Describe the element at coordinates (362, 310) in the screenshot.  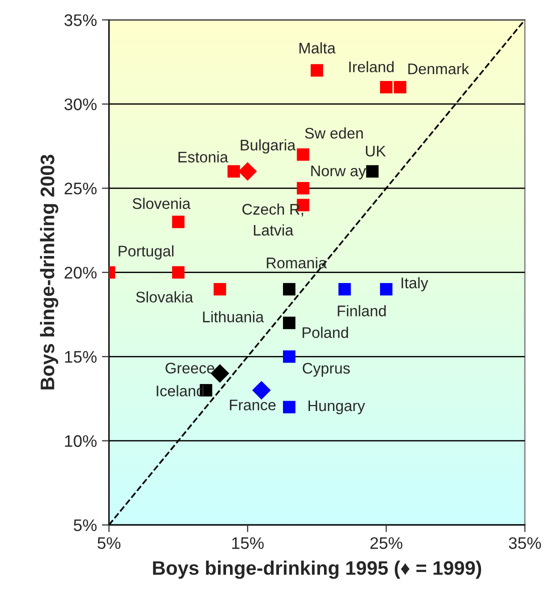
I see `annotation: Finland` at that location.